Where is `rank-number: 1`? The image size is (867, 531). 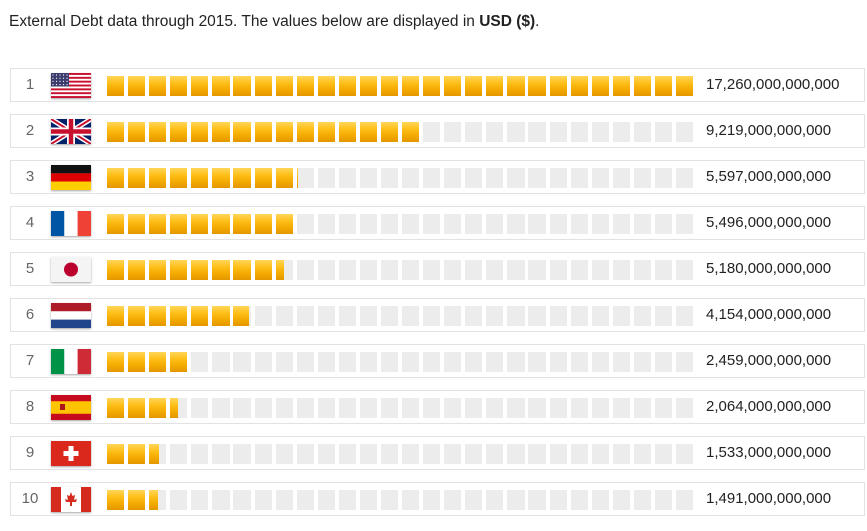 rank-number: 1 is located at coordinates (30, 84).